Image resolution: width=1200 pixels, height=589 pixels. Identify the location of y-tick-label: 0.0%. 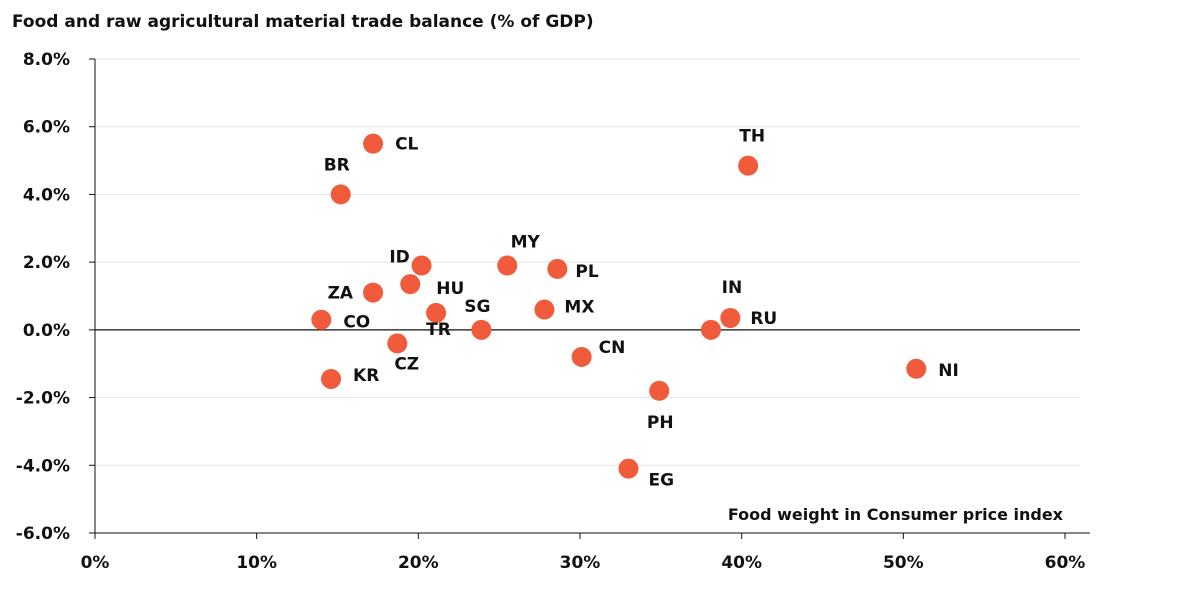
(46, 331).